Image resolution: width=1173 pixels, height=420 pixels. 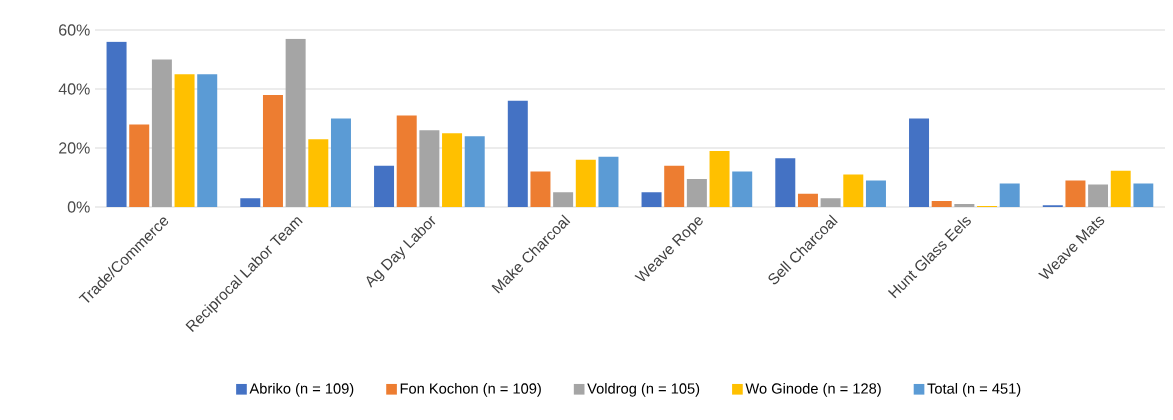 I want to click on legend-label: Wo Ginode (n = 128), so click(x=813, y=389).